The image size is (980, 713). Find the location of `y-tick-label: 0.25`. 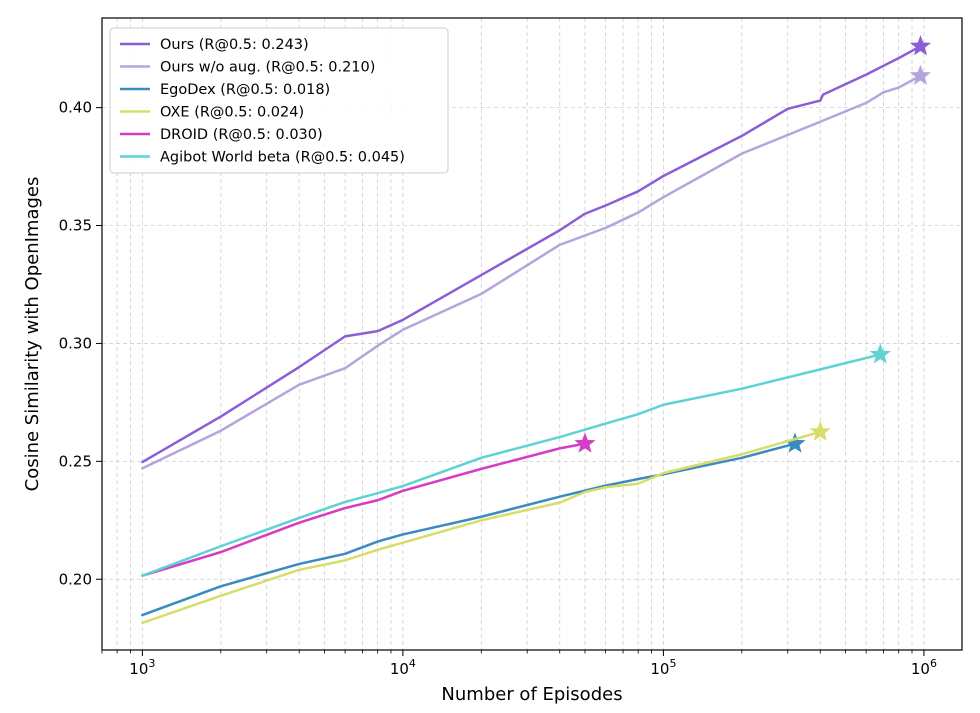

y-tick-label: 0.25 is located at coordinates (75, 461).